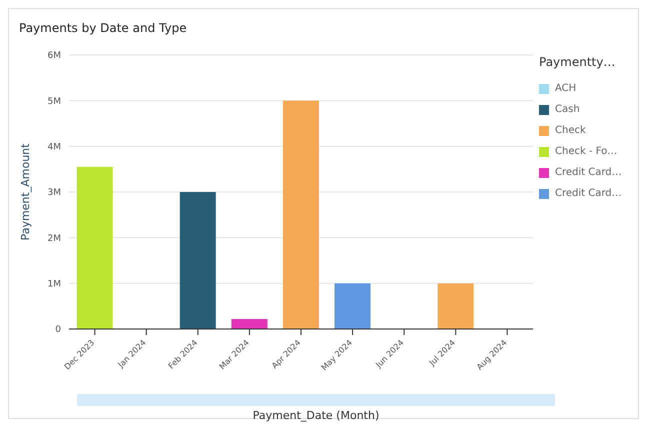  I want to click on x-axis-title: Payment_Date (Month), so click(316, 415).